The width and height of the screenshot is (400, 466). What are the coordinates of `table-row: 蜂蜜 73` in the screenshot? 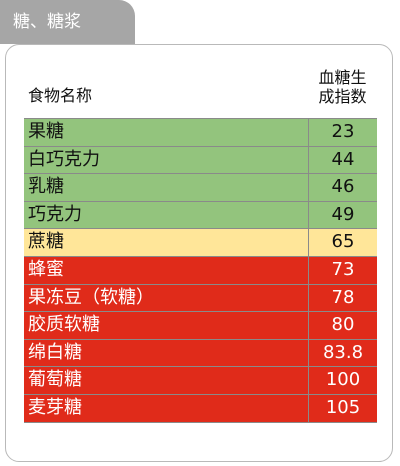 It's located at (200, 270).